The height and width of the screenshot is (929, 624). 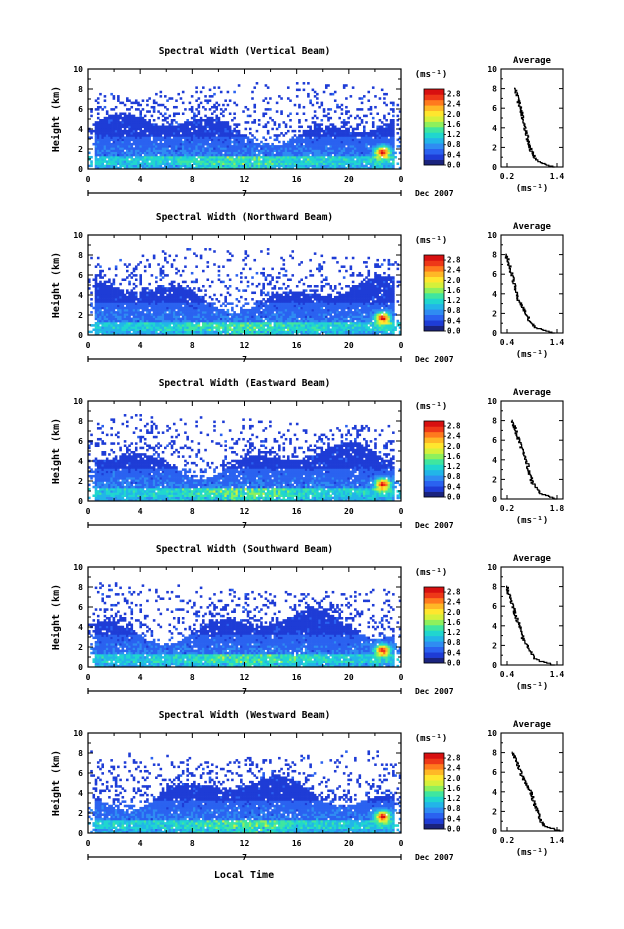 What do you see at coordinates (494, 108) in the screenshot?
I see `average-y-tick-label: 6` at bounding box center [494, 108].